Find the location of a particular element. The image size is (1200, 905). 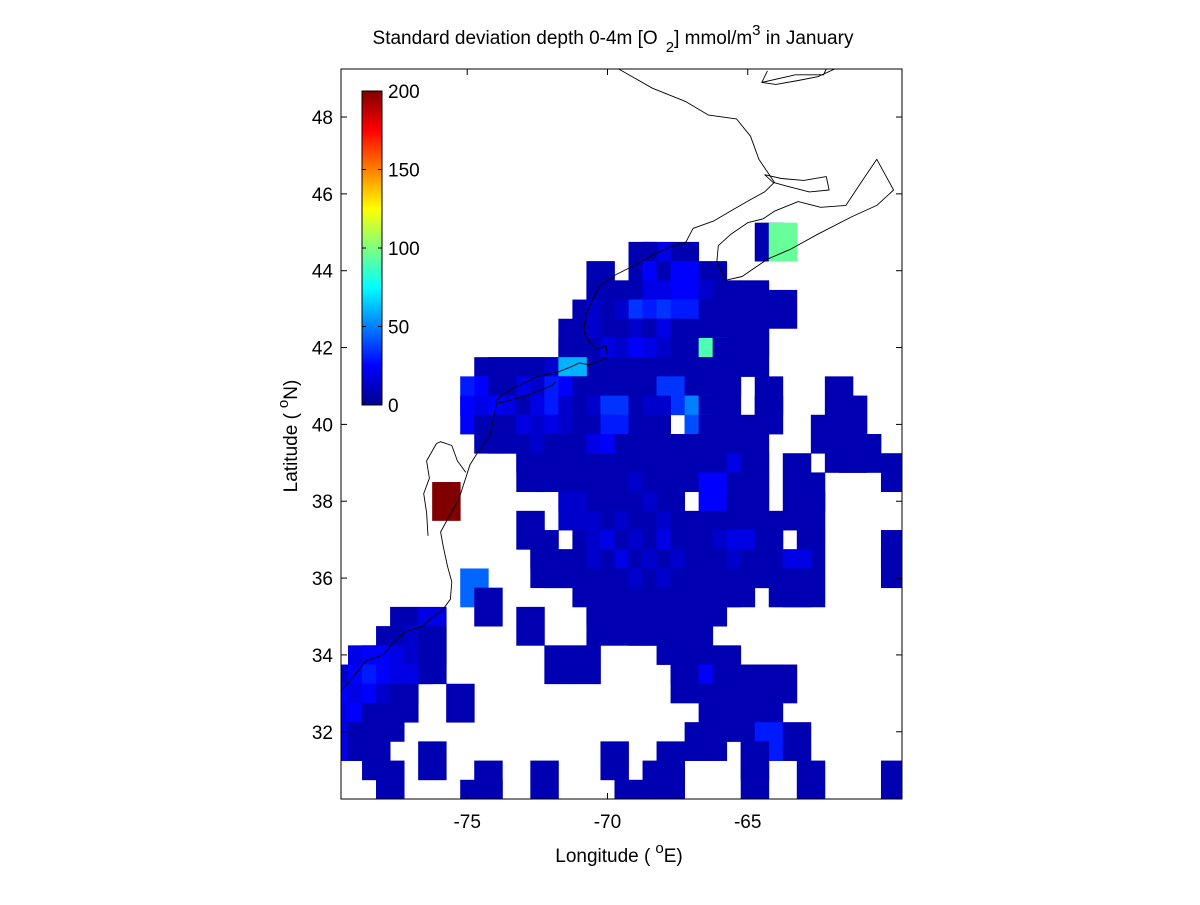

colorbar-tick-label: 100 is located at coordinates (404, 249).